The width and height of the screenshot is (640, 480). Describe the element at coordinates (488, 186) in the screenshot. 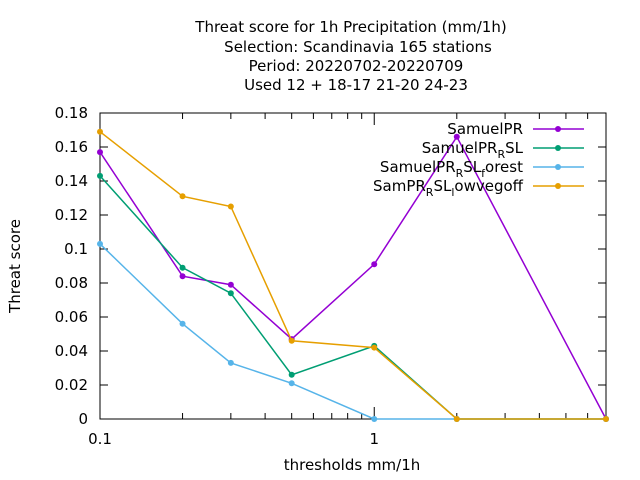

I see `legend-text-part: owvegoff` at that location.